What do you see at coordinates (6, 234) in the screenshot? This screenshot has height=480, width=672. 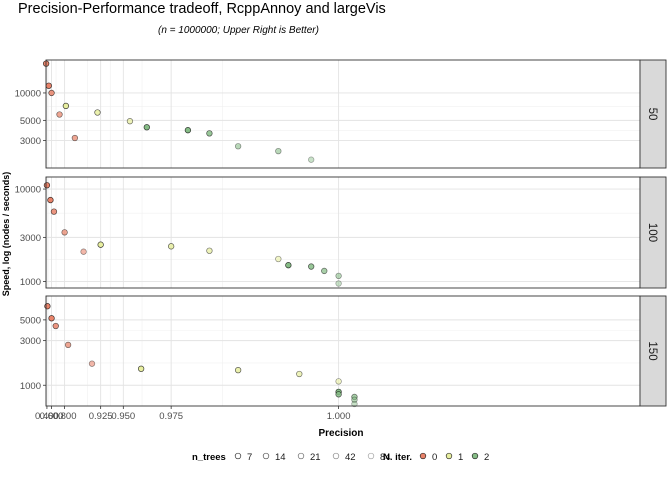 I see `y-axis-label: Speed, log (nodes / seconds)` at bounding box center [6, 234].